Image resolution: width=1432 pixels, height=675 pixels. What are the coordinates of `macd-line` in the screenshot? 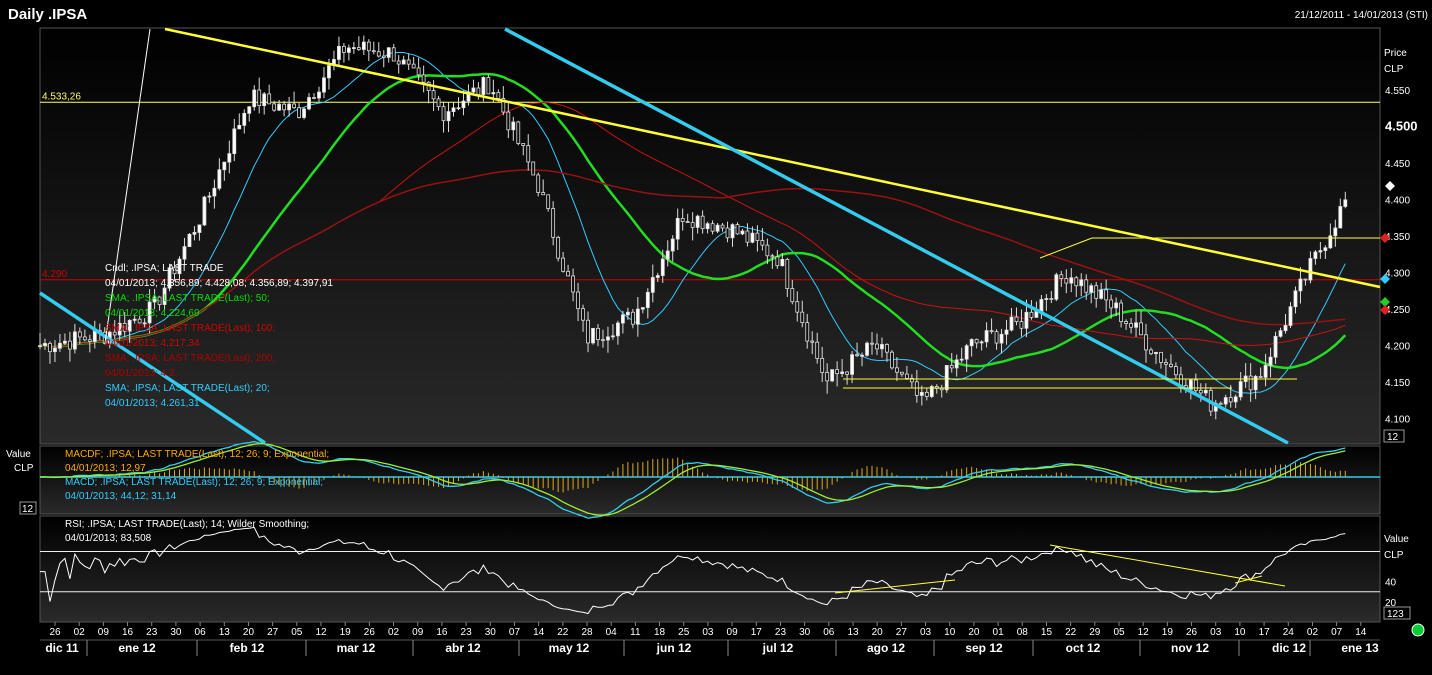 It's located at (692, 479).